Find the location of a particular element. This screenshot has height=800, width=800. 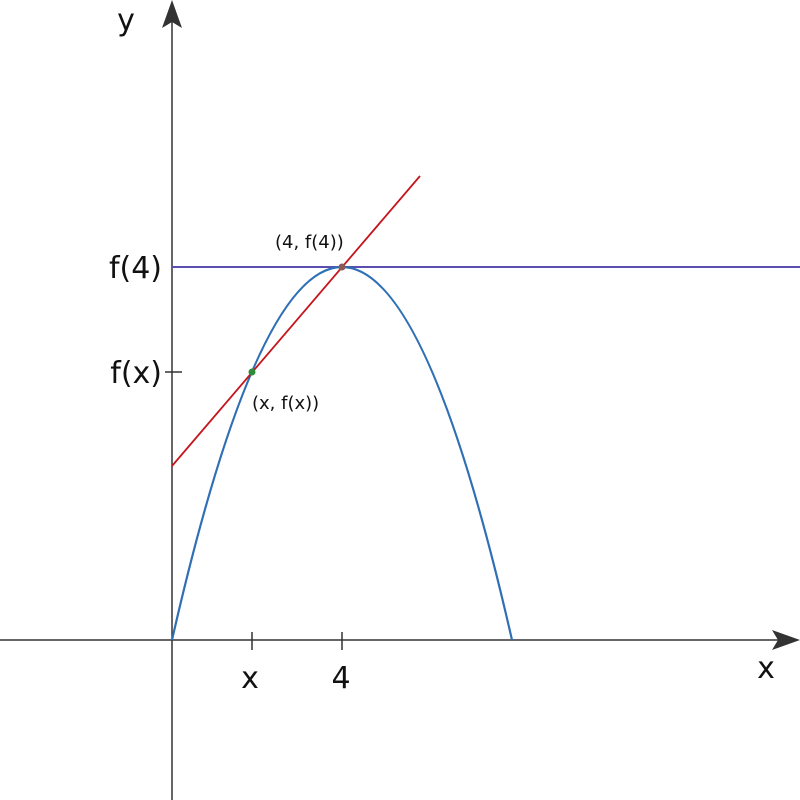

x-tick-label: x is located at coordinates (250, 678).